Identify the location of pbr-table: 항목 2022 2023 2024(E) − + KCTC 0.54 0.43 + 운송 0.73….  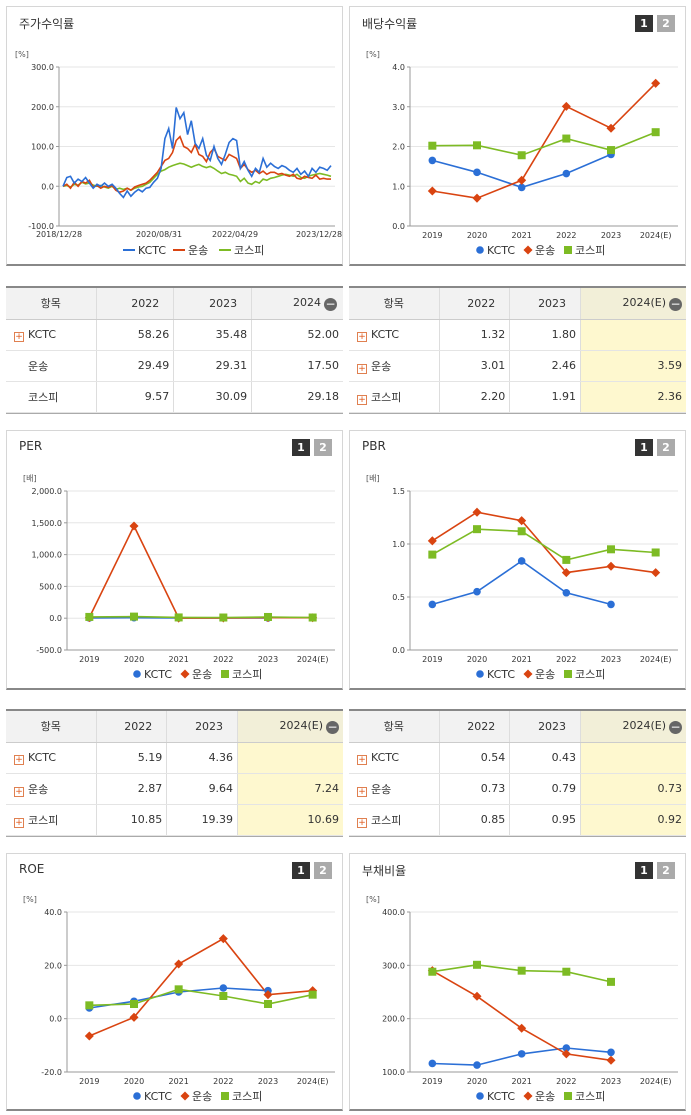
(517, 773).